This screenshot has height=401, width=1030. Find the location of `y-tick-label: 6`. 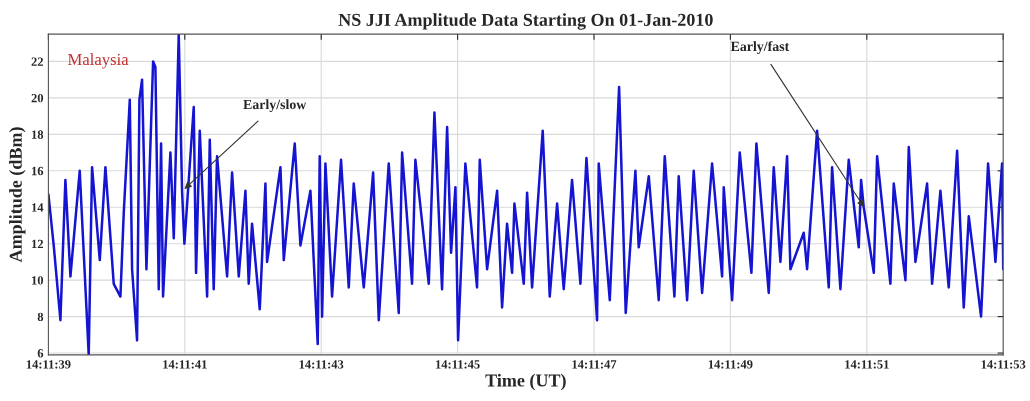

y-tick-label: 6 is located at coordinates (40, 353).